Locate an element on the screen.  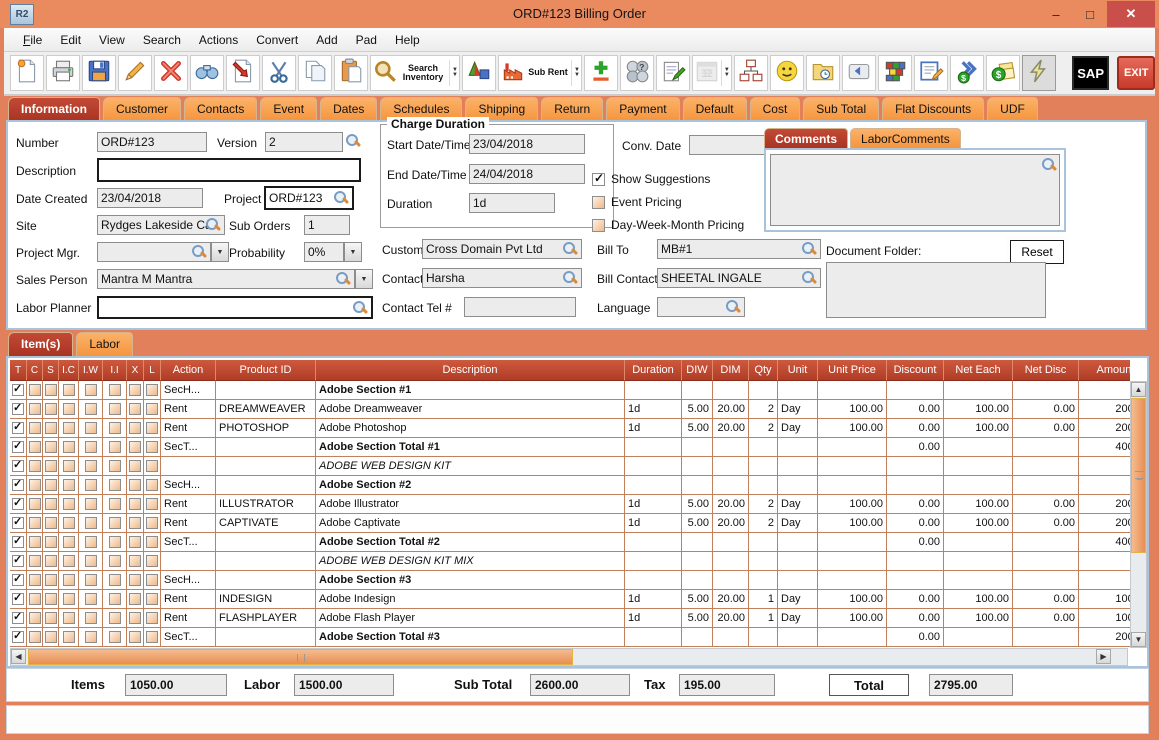
day-week-month-pricing-checkbox is located at coordinates (598, 225).